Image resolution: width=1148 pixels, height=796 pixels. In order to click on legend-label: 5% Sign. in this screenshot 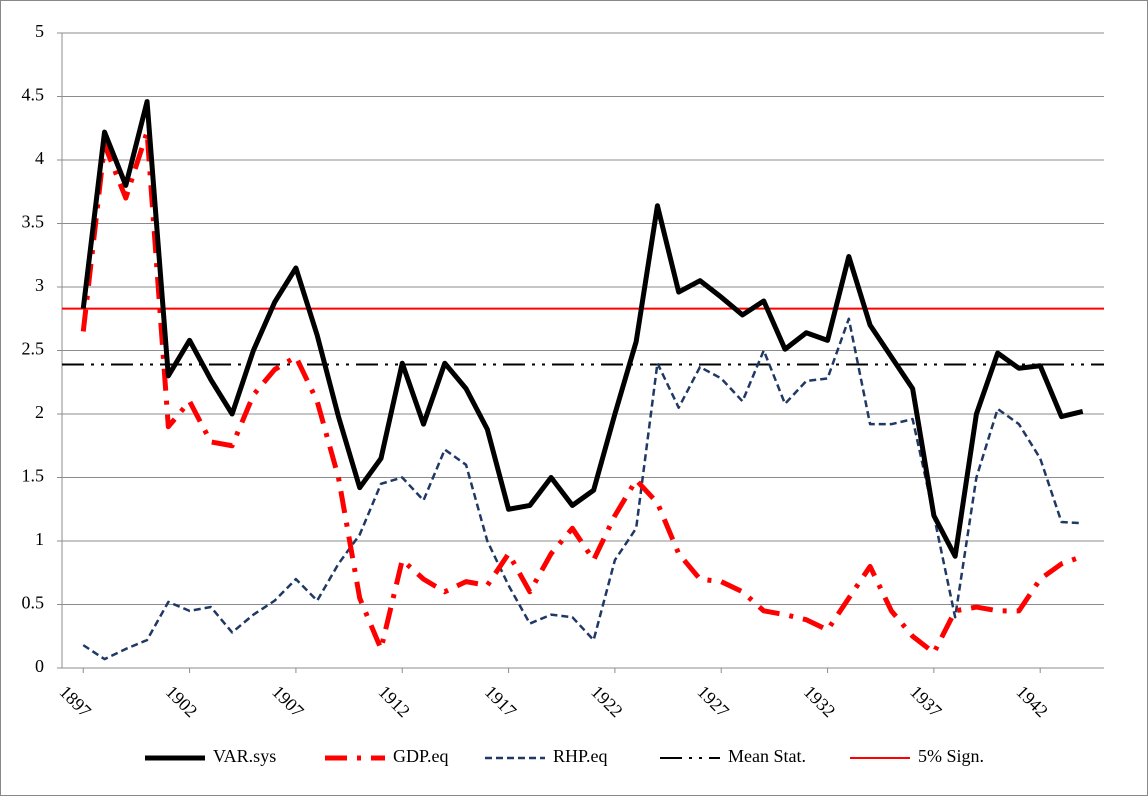, I will do `click(951, 756)`.